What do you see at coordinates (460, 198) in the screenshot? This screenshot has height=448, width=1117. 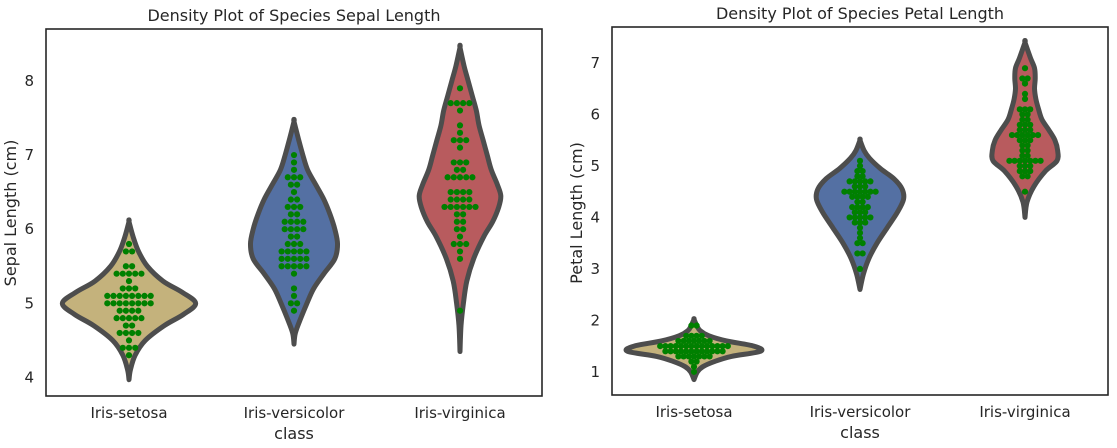 I see `violin-iris-virginica` at bounding box center [460, 198].